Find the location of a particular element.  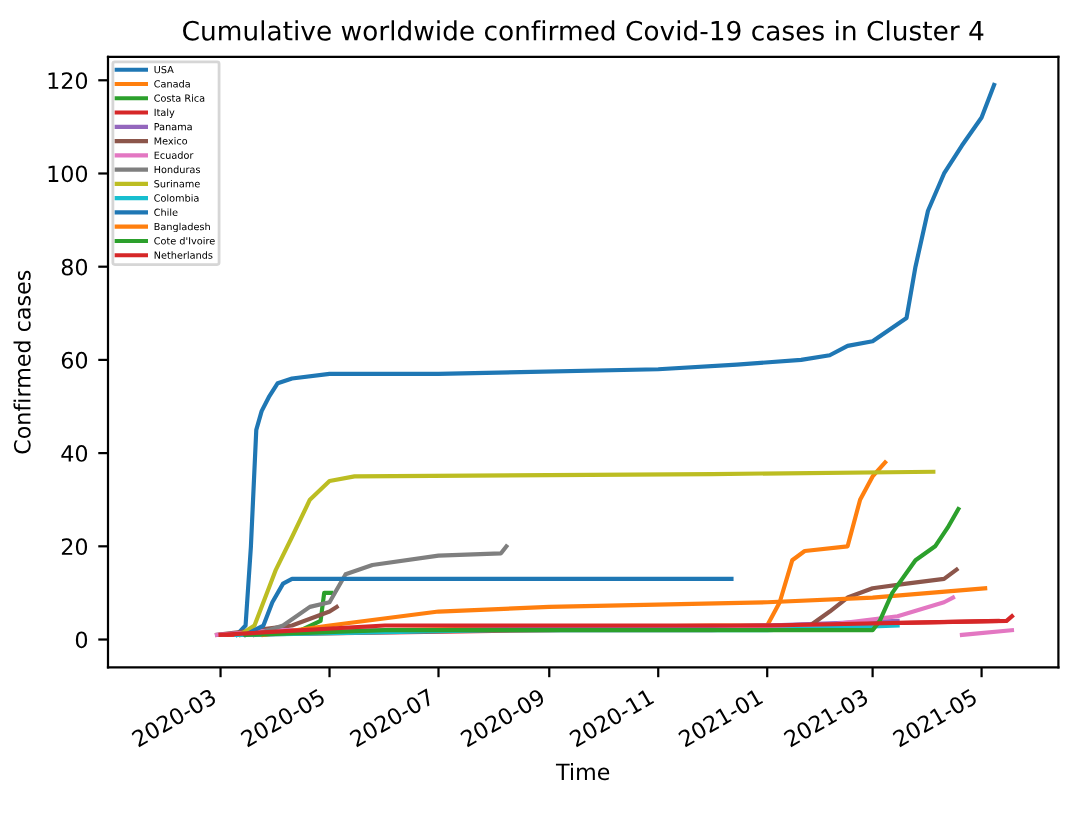

y-tick-label: 20 is located at coordinates (74, 547).